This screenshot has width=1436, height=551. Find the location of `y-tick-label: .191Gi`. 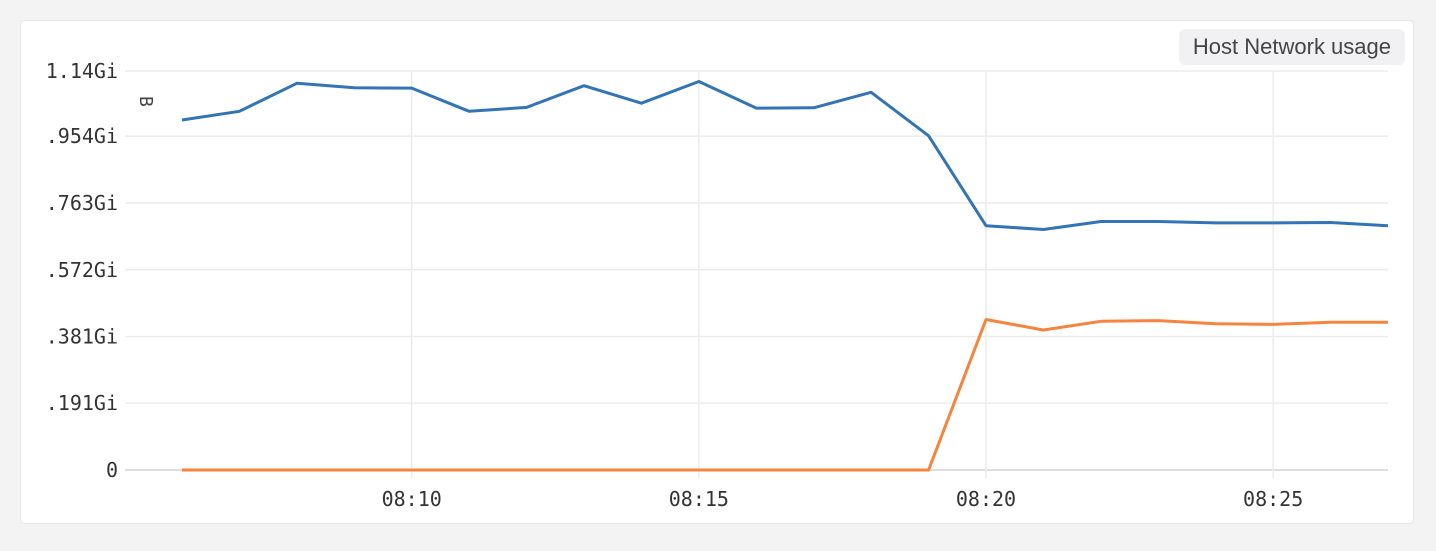

y-tick-label: .191Gi is located at coordinates (82, 403).